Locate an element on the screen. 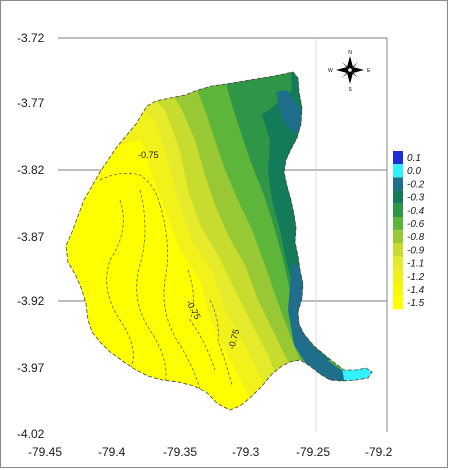  x-tick-label: -79.35 is located at coordinates (180, 452).